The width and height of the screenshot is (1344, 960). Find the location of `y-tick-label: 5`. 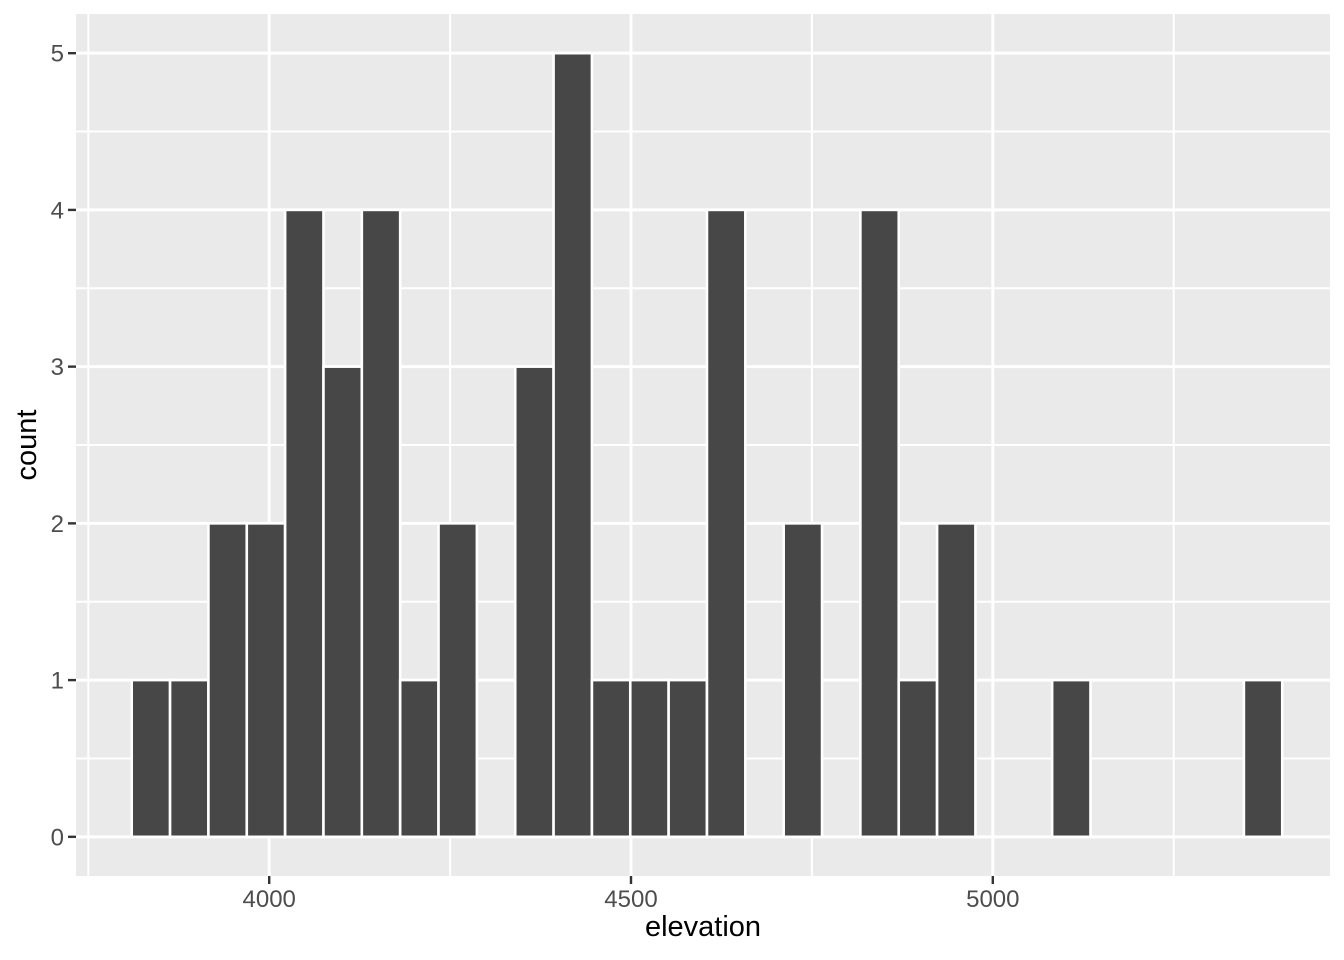

y-tick-label: 5 is located at coordinates (57, 54).